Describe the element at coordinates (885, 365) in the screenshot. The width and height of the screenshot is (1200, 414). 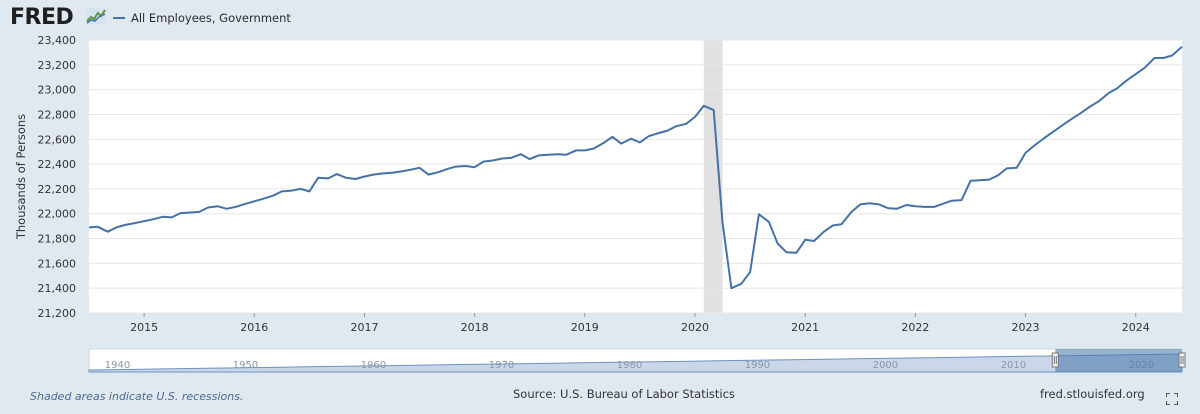
I see `navigator-label: 2000` at that location.